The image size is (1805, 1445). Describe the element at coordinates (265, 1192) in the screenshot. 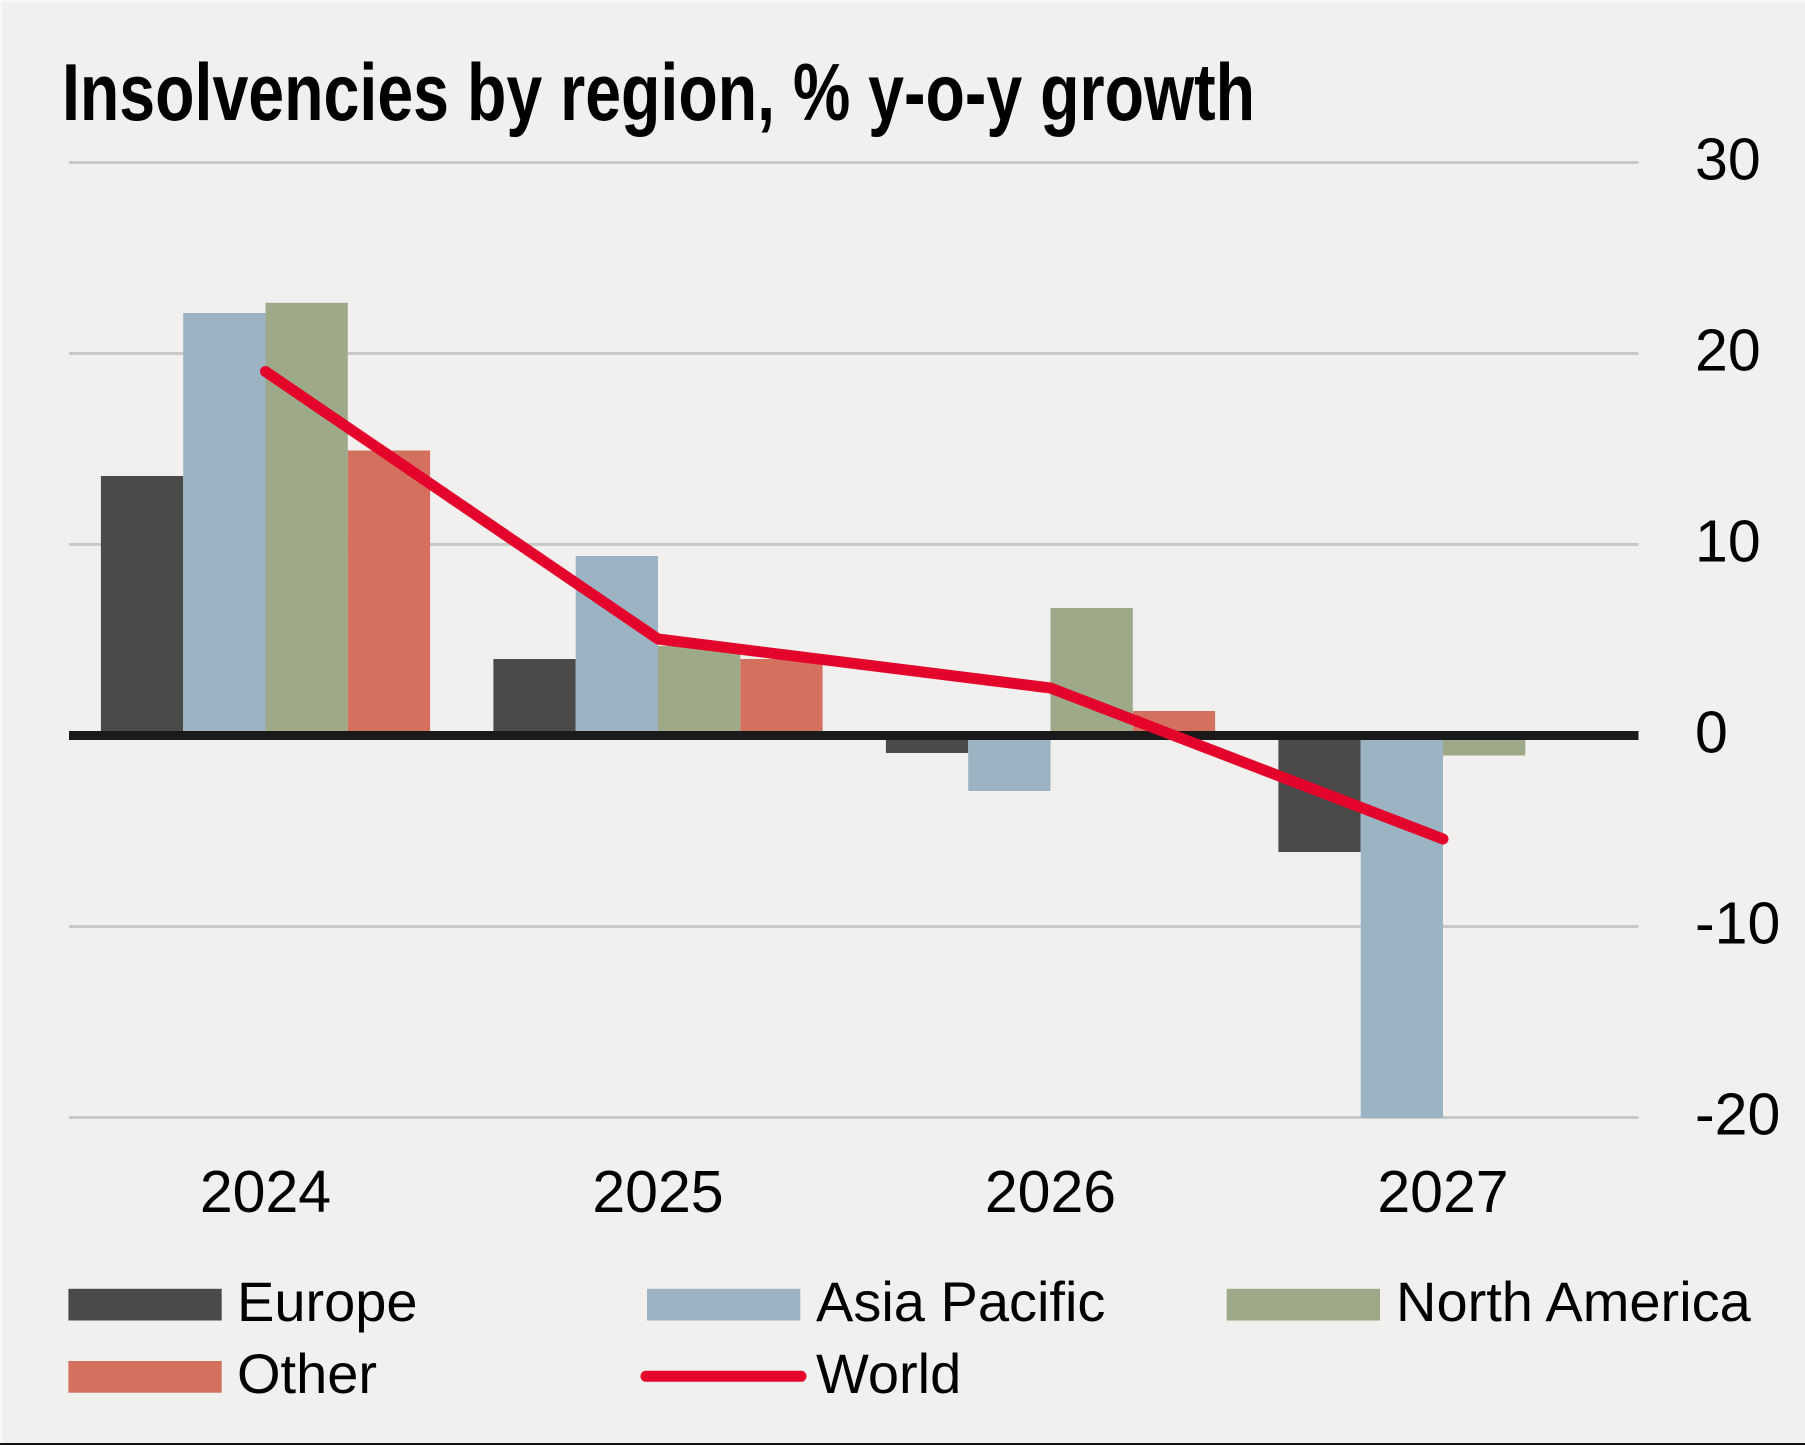

I see `svg-text: 2024` at that location.